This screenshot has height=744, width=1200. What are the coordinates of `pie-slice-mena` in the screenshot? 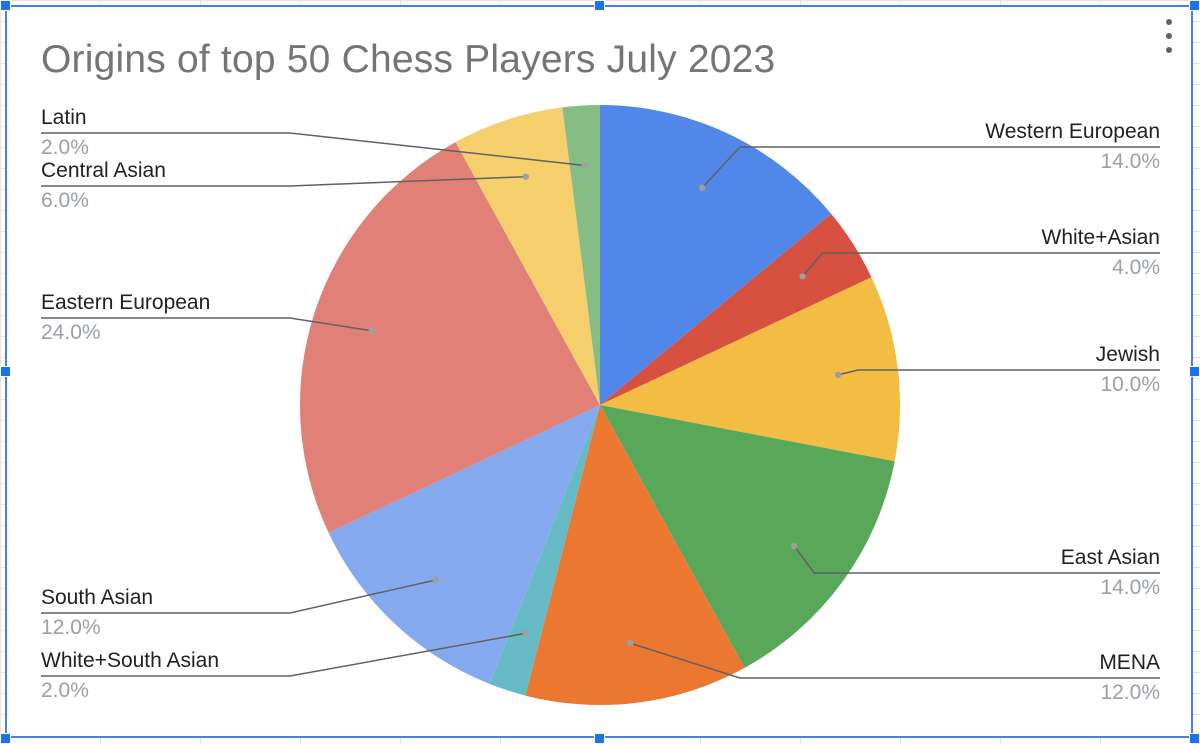 It's located at (635, 555).